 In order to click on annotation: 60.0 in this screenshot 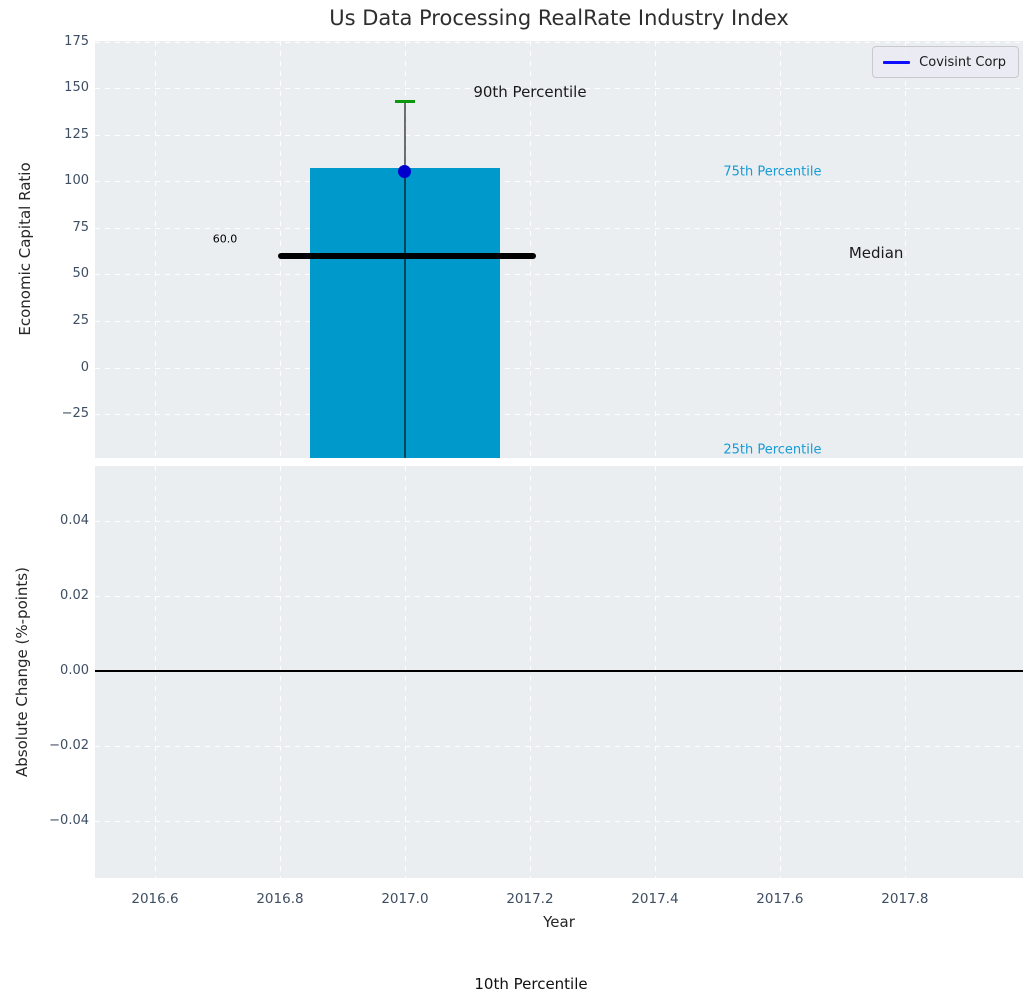, I will do `click(225, 239)`.